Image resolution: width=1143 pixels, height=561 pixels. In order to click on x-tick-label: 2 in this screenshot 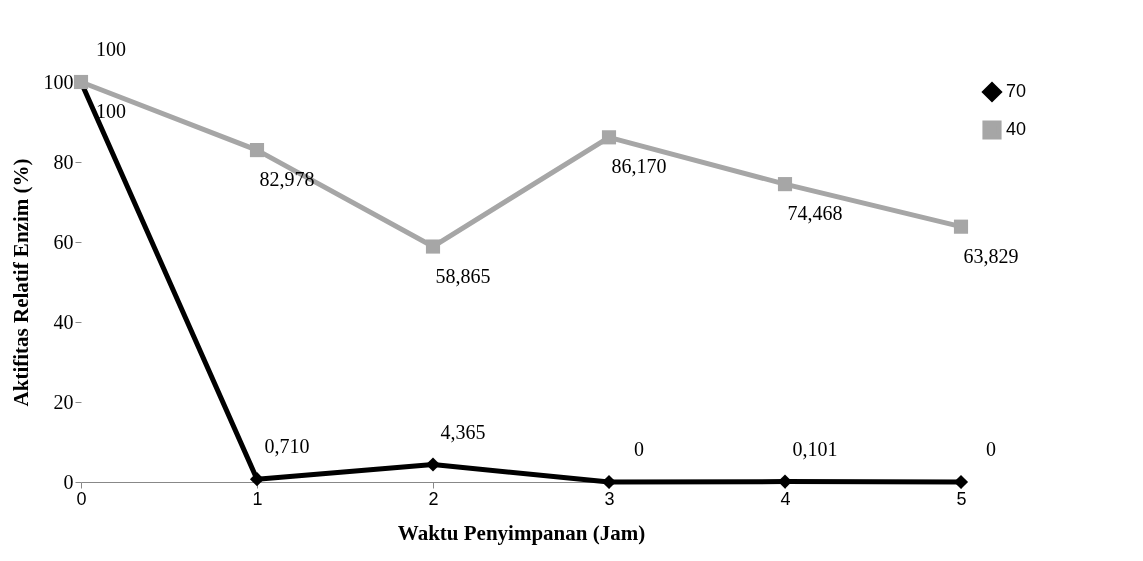, I will do `click(433, 498)`.